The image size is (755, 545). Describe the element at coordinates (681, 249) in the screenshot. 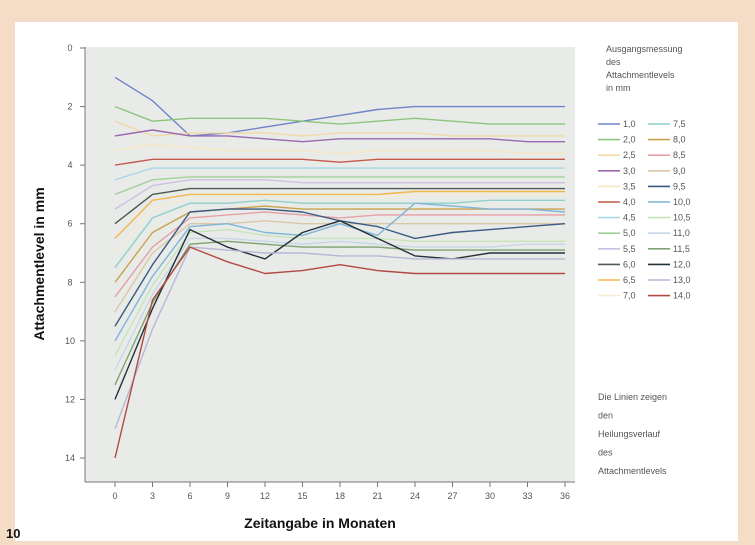

I see `legend-entry-label: 11,5` at that location.